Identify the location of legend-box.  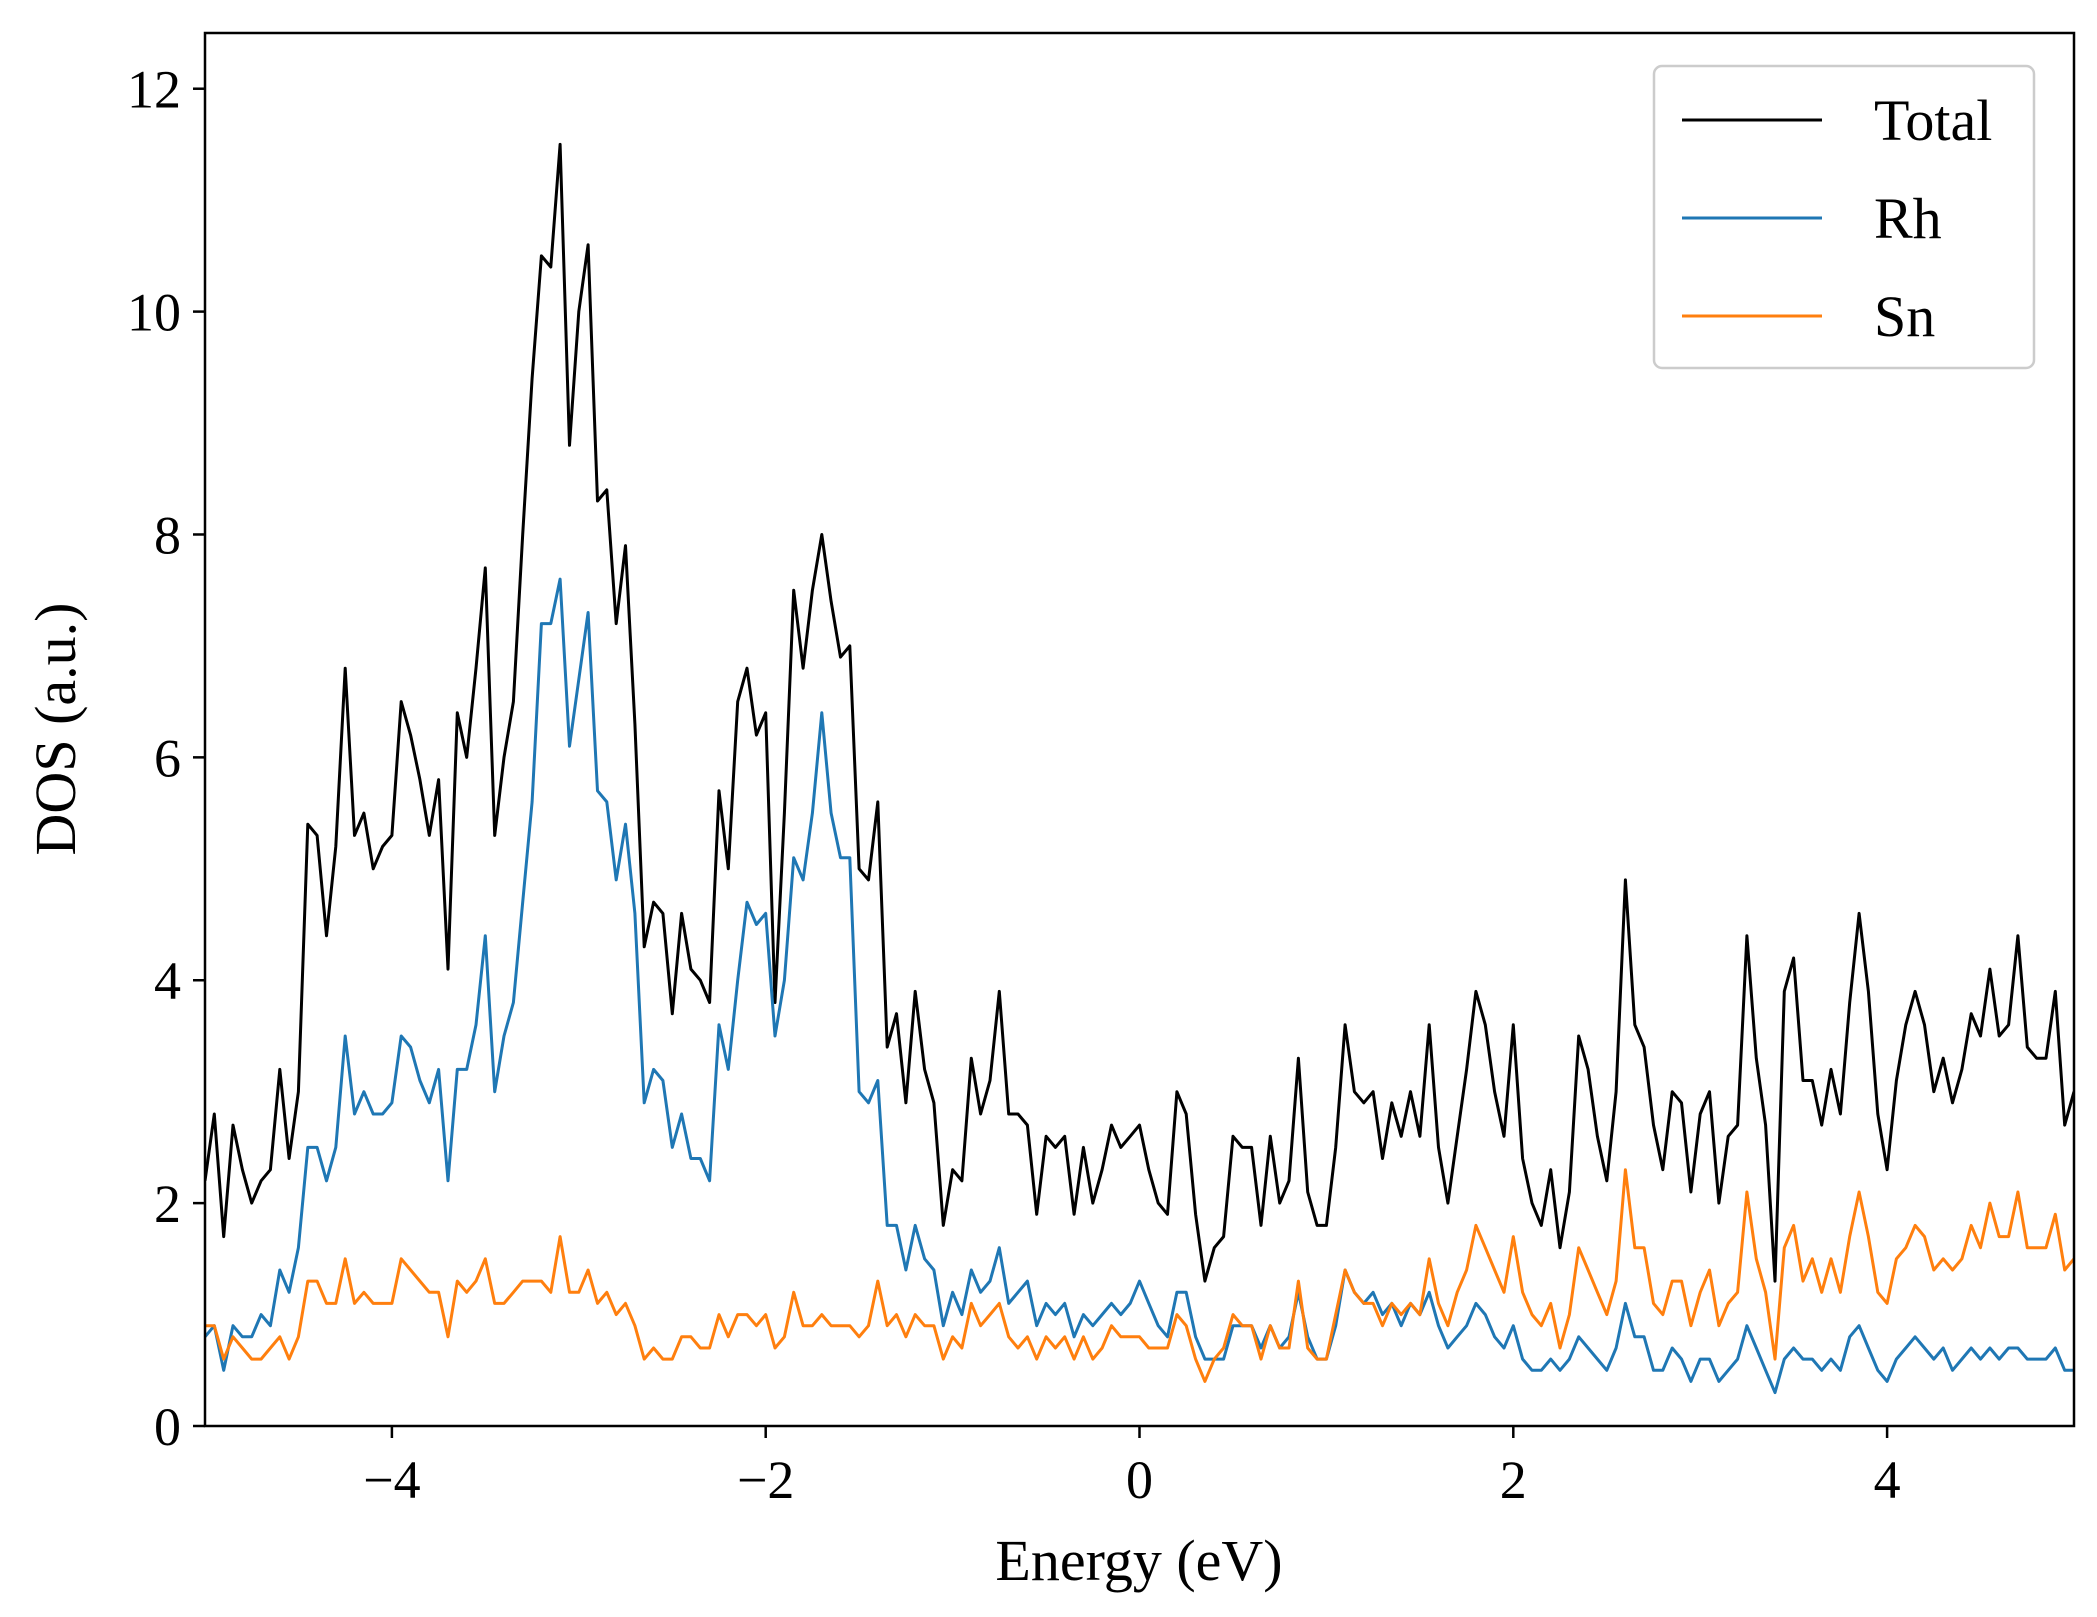
(1844, 217).